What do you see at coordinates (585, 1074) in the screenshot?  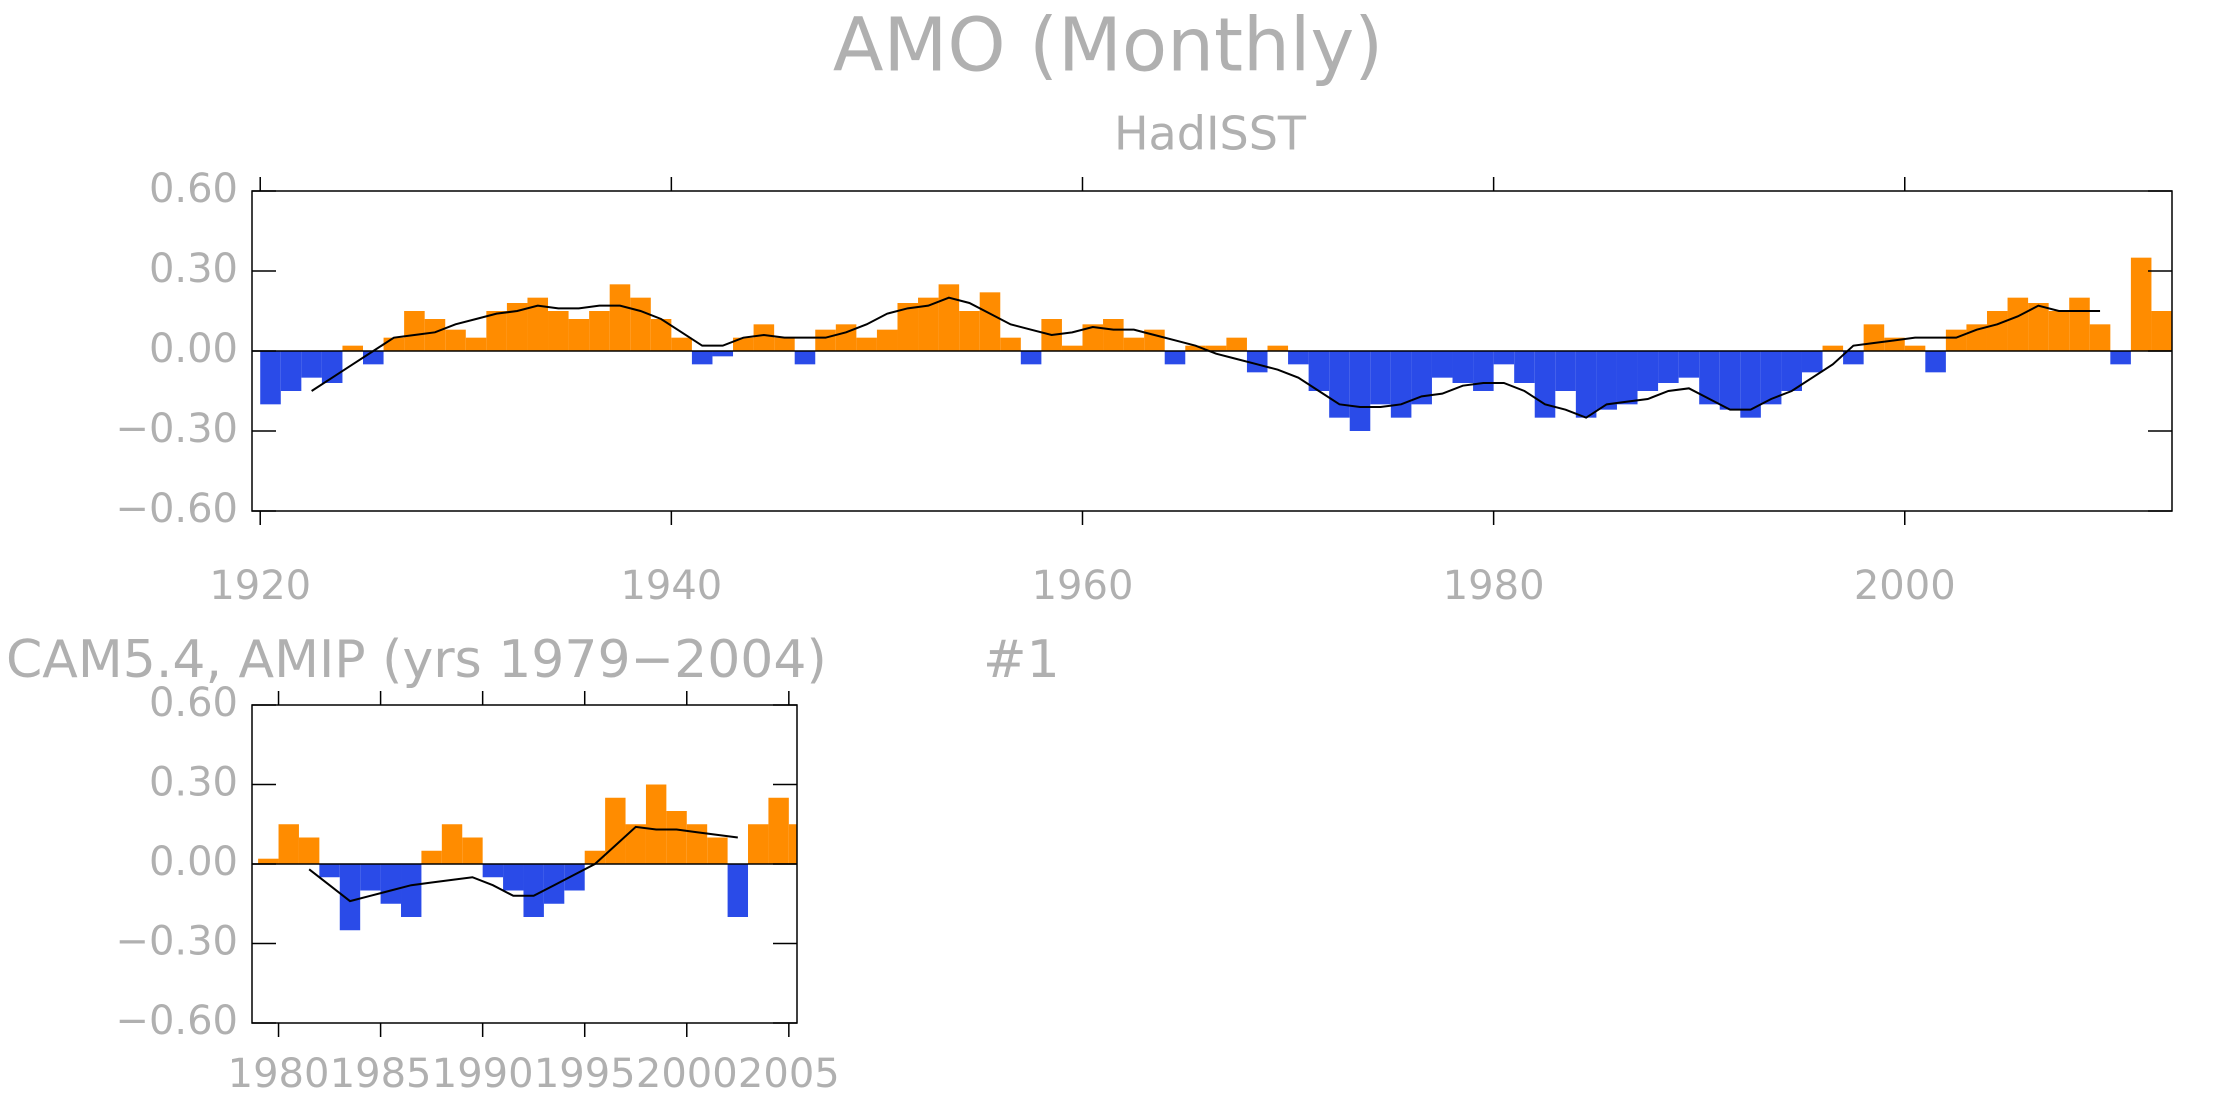 I see `x-tick-label: 1995` at bounding box center [585, 1074].